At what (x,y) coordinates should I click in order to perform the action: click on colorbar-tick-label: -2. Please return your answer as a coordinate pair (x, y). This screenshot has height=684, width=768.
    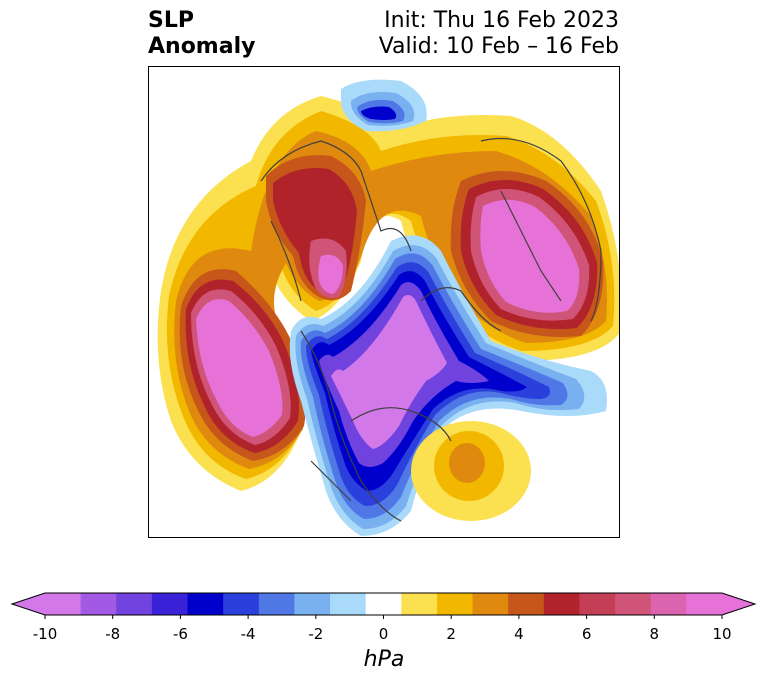
    Looking at the image, I should click on (316, 634).